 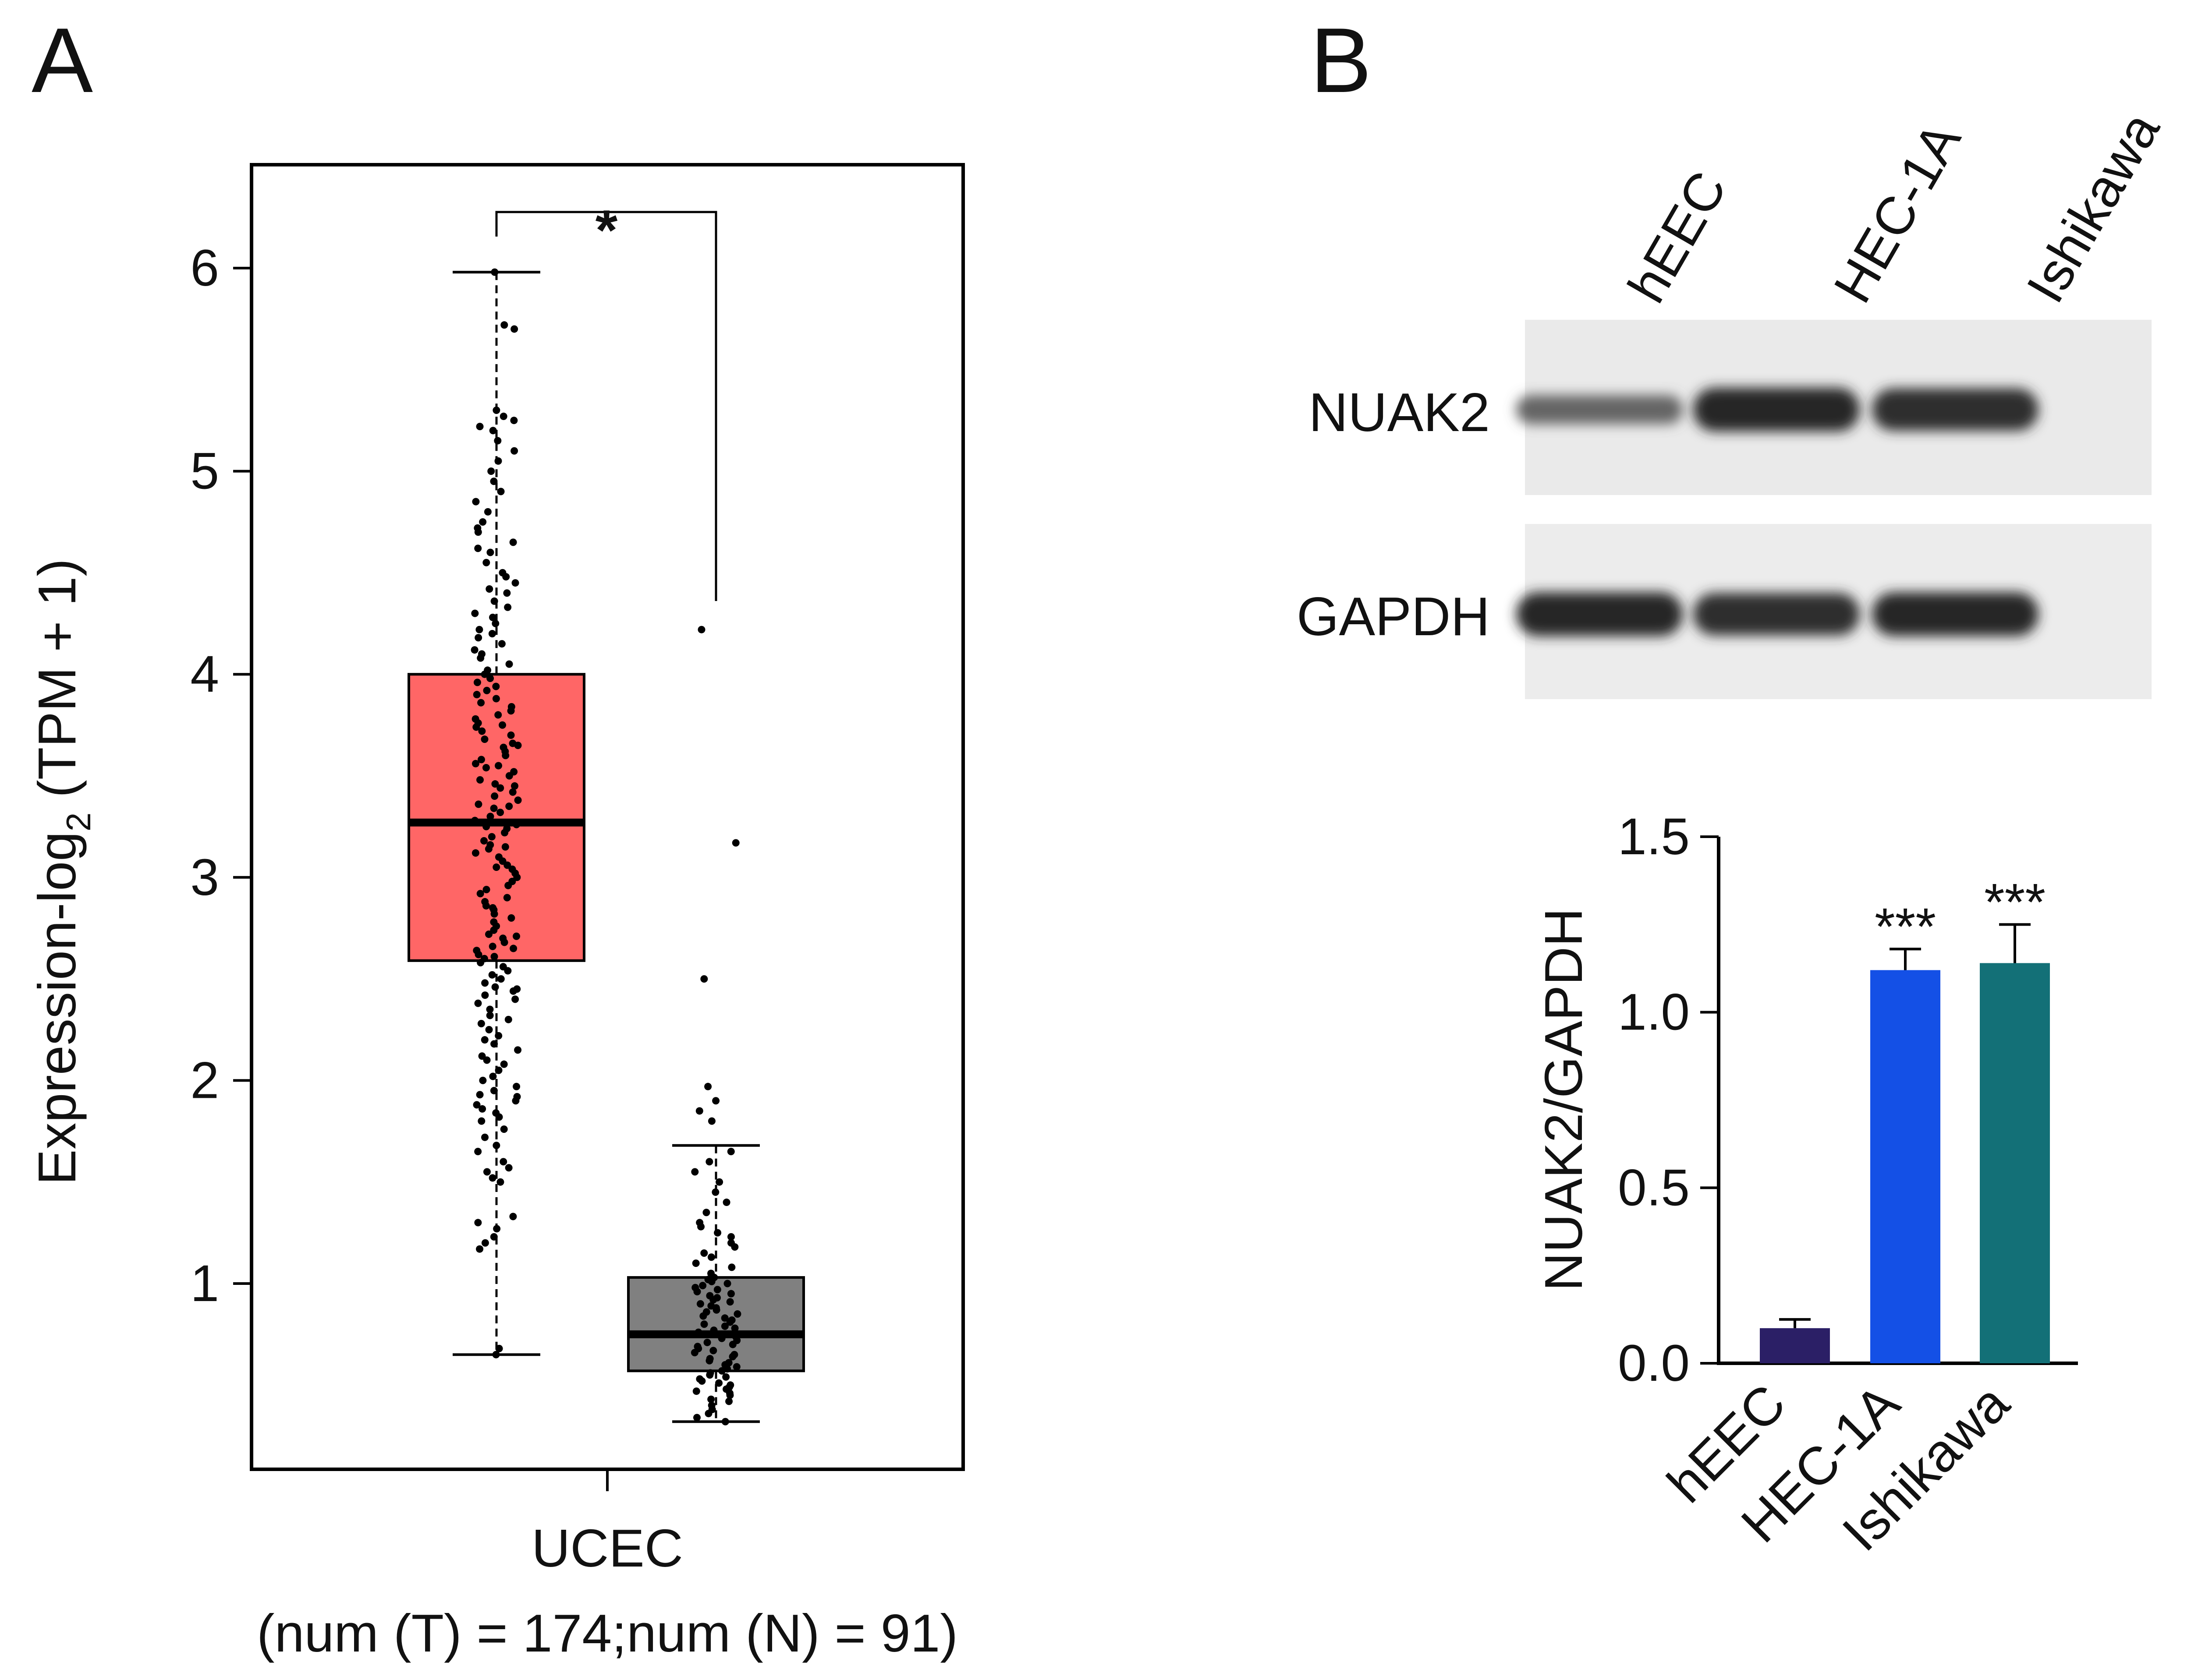 I want to click on lane-label-heeec: hEEC, so click(x=1677, y=237).